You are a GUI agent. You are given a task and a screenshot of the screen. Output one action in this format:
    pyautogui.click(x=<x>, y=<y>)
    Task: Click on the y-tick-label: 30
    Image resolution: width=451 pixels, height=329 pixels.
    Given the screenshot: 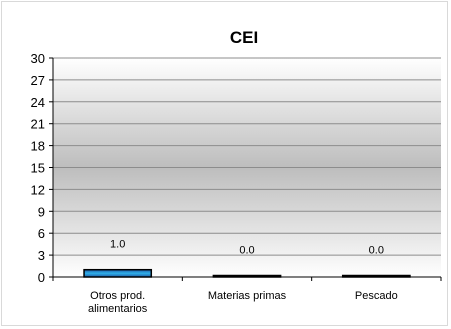 What is the action you would take?
    pyautogui.click(x=38, y=58)
    